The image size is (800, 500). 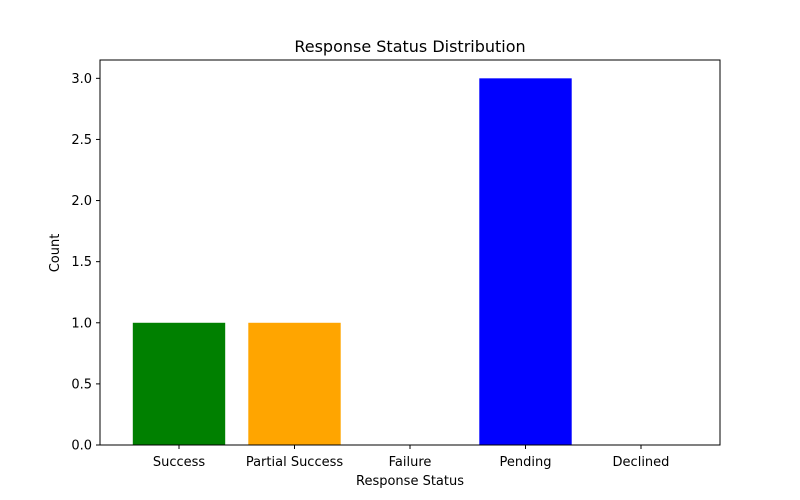 I want to click on y-tick-label: 3.0, so click(x=81, y=79).